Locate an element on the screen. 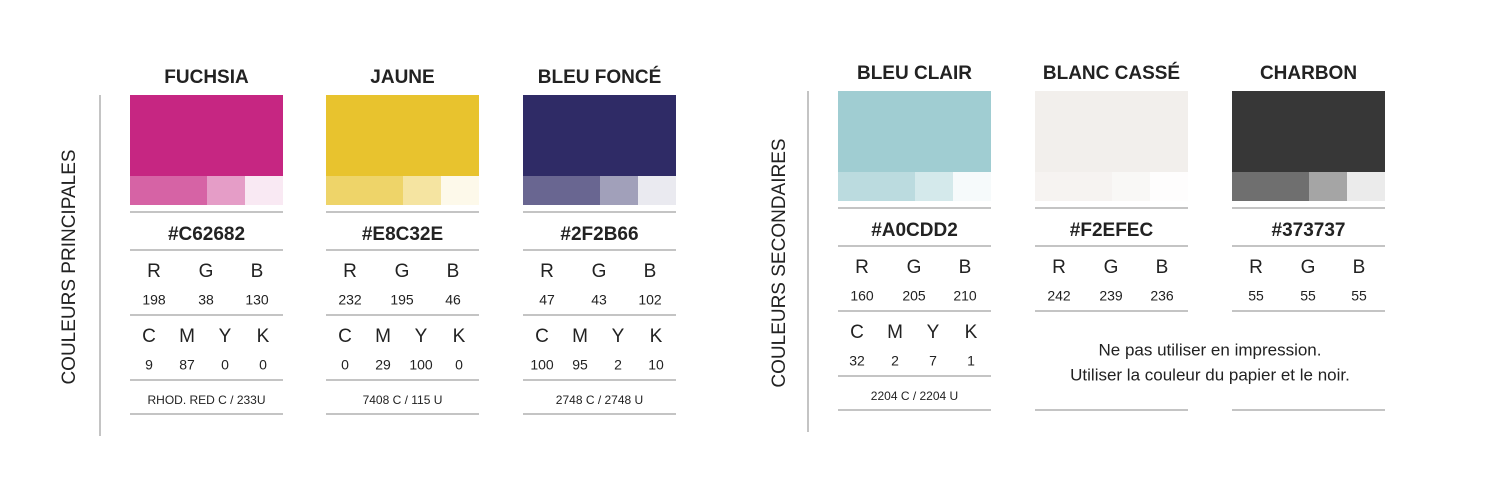  pantone: 2204 C / 2204 U is located at coordinates (914, 396).